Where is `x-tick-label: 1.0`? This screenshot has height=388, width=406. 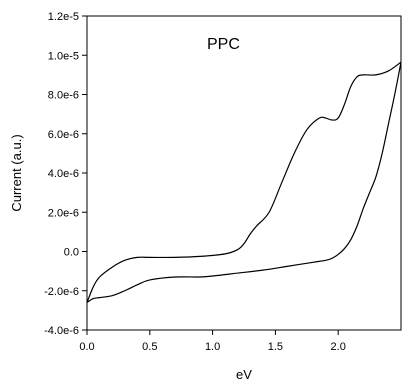
x-tick-label: 1.0 is located at coordinates (212, 347).